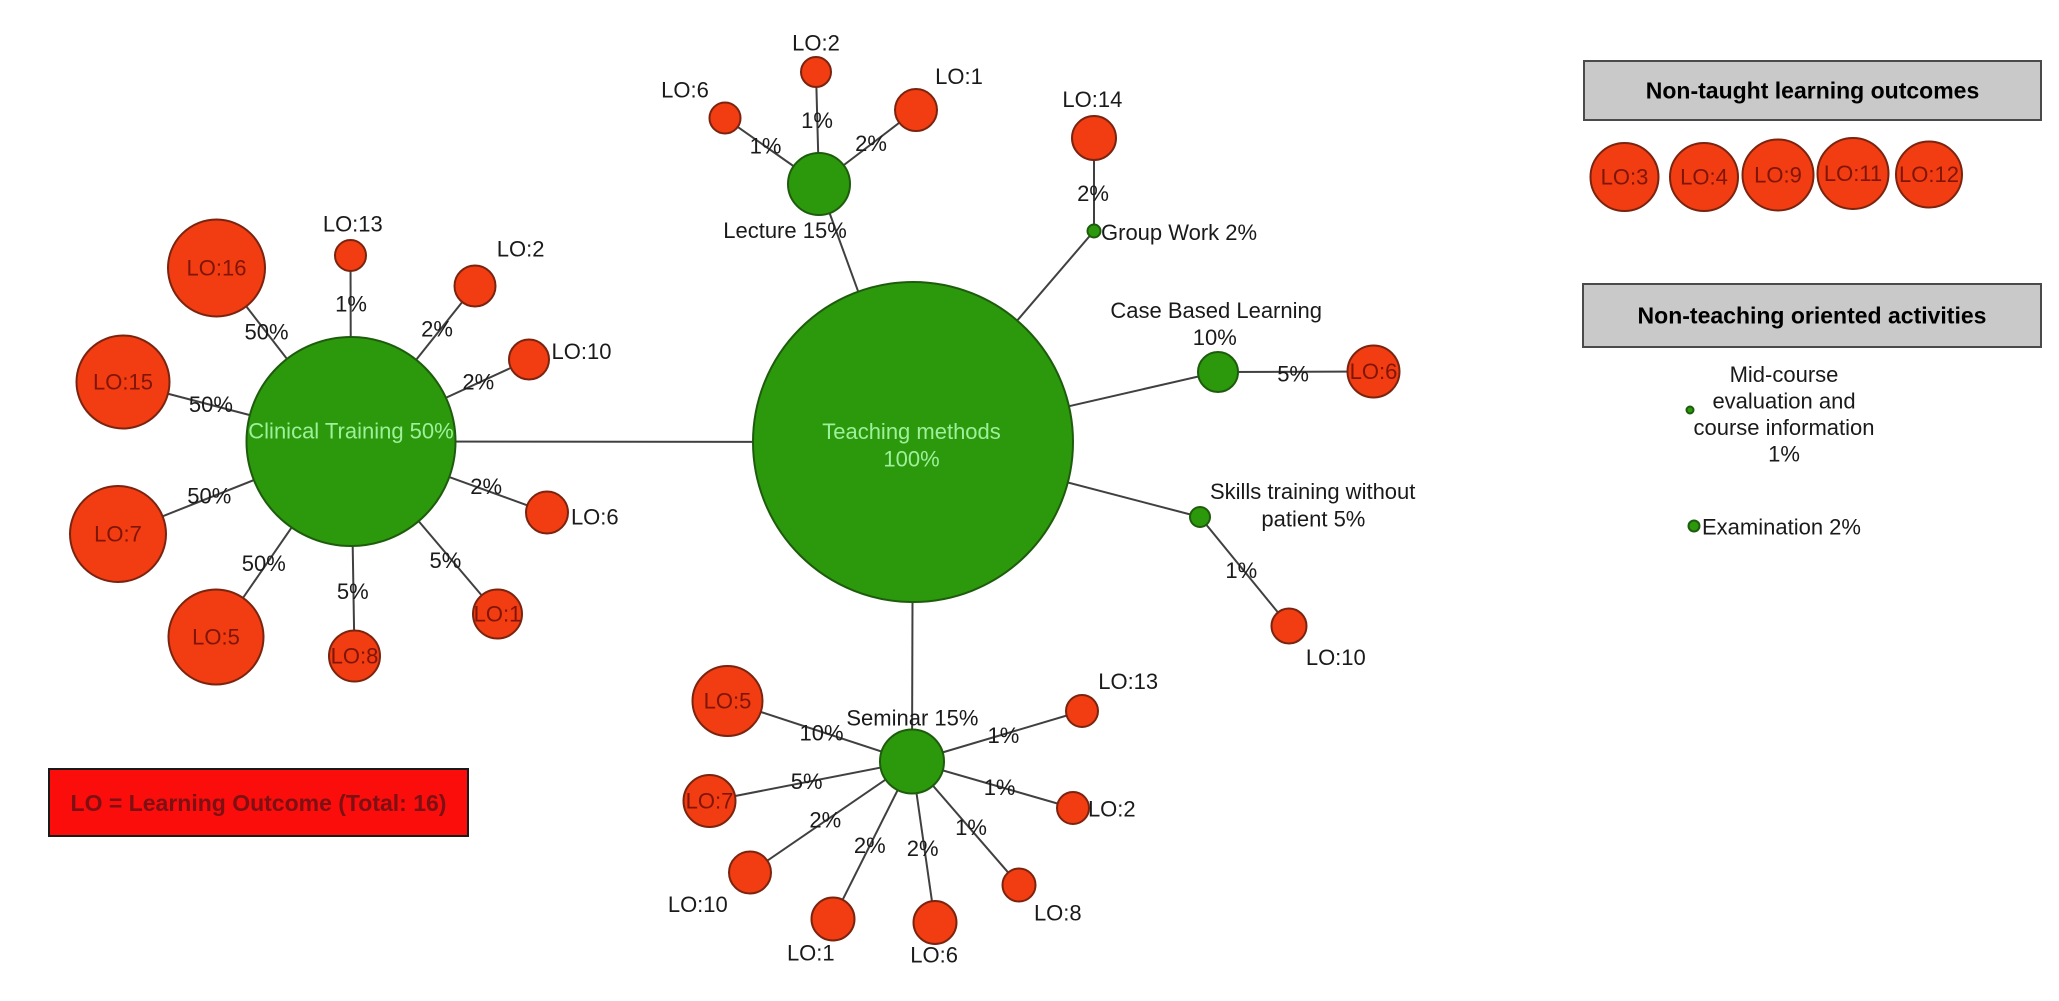  What do you see at coordinates (1704, 177) in the screenshot?
I see `svg-text: LO:4` at bounding box center [1704, 177].